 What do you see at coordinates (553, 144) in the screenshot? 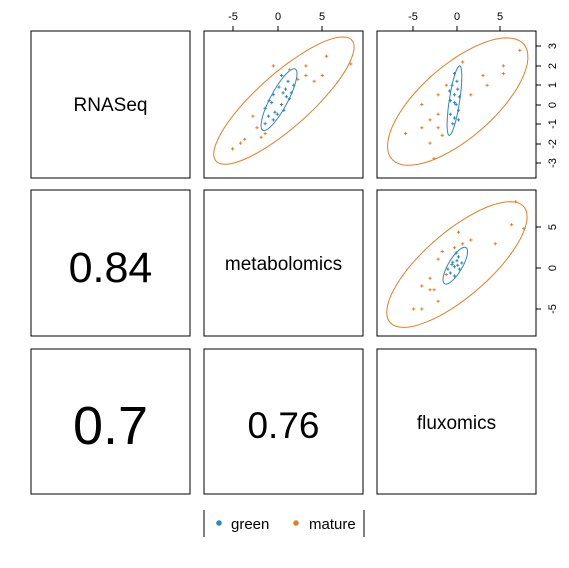
I see `right-tick-label-row1-5: -2` at bounding box center [553, 144].